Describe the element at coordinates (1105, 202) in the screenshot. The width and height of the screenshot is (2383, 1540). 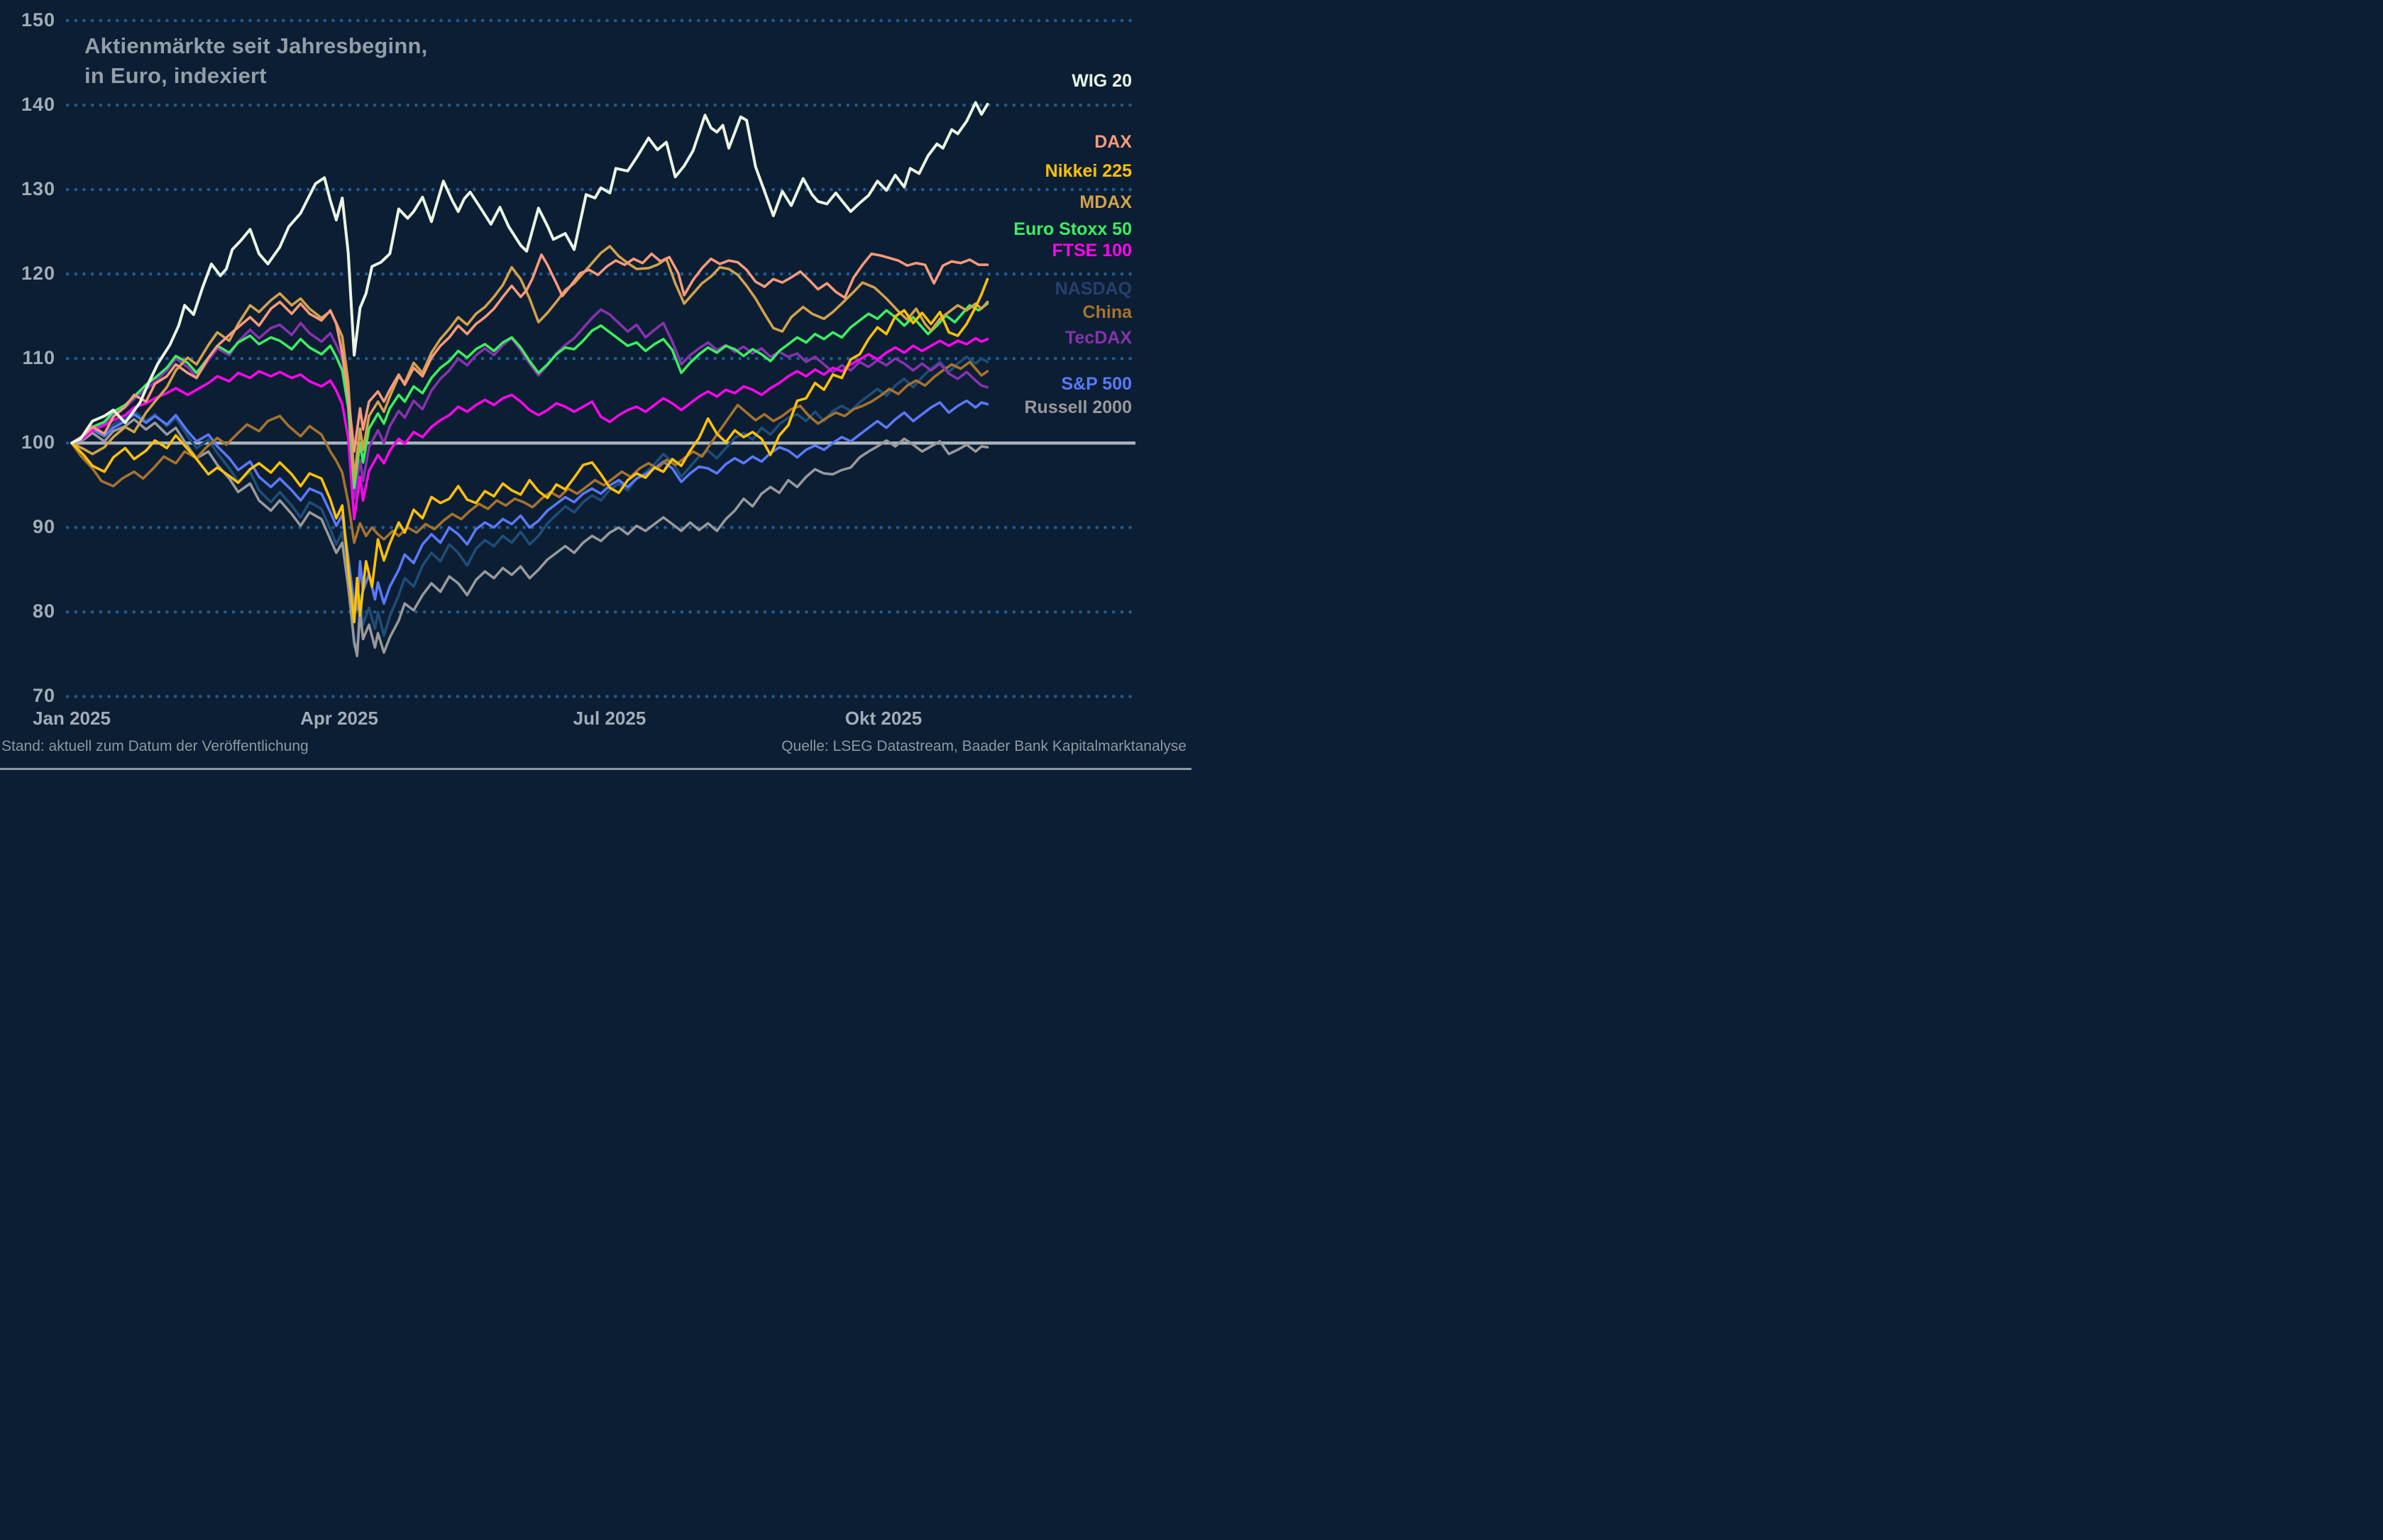
I see `legend-label-mdax: MDAX` at that location.